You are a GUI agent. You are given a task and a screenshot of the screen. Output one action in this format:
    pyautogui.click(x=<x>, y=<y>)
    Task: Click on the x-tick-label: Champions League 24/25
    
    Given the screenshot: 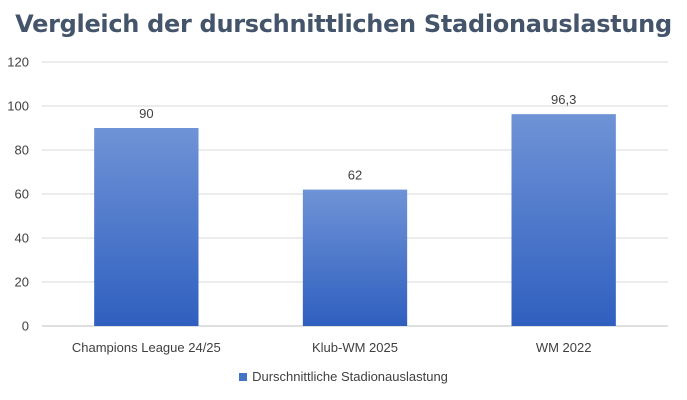 What is the action you would take?
    pyautogui.click(x=146, y=347)
    